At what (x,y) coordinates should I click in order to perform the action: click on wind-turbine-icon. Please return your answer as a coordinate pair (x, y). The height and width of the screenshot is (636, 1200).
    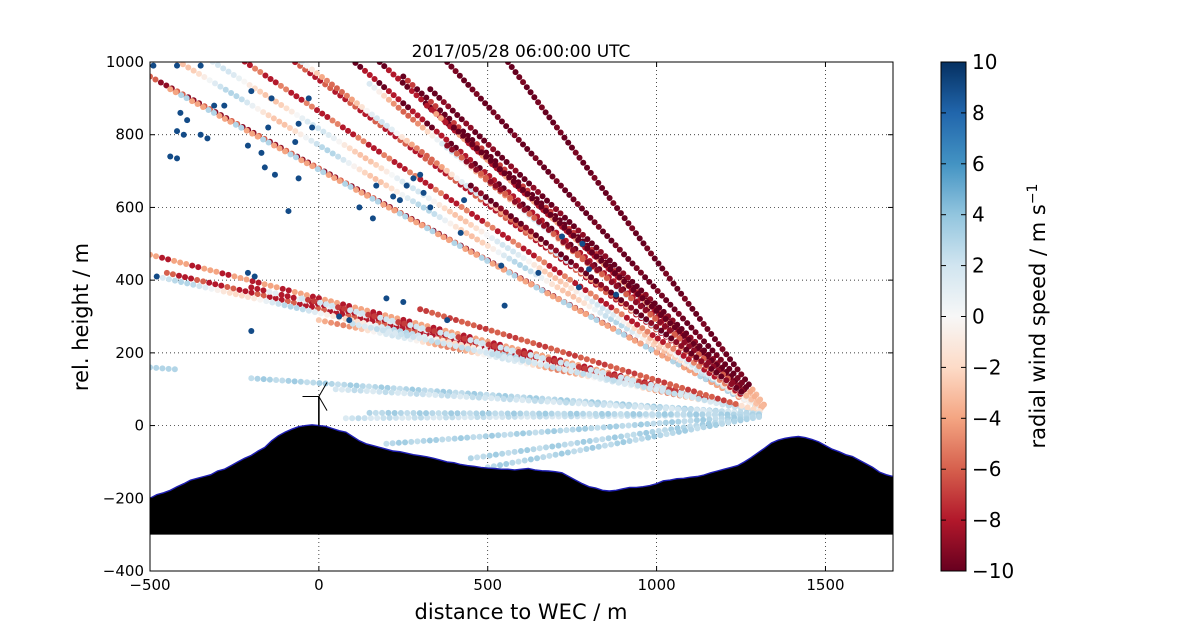
    Looking at the image, I should click on (315, 404).